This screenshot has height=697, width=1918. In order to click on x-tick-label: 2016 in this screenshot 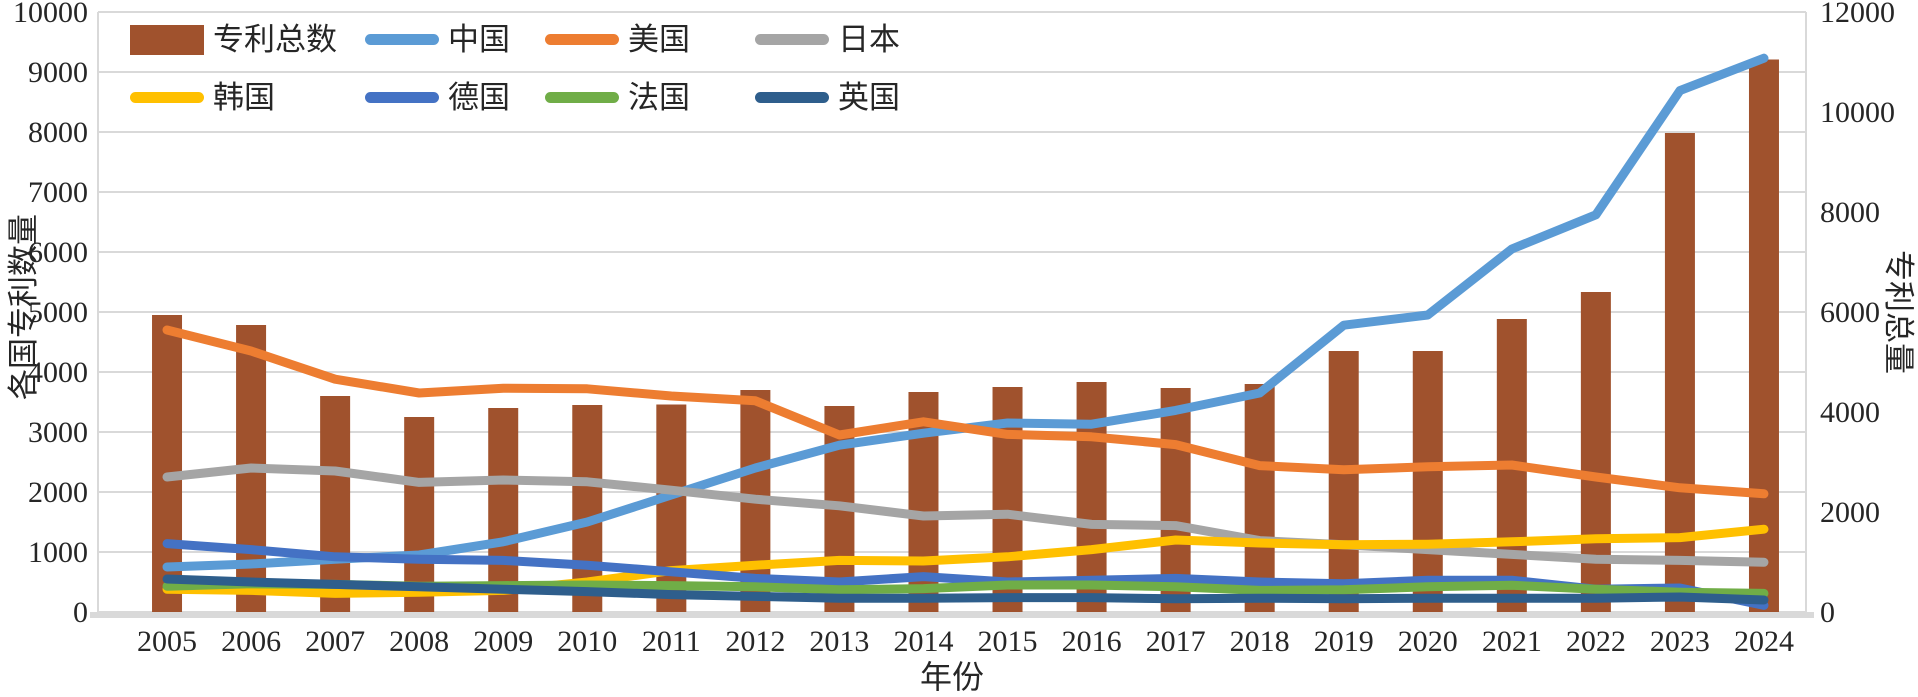, I will do `click(1092, 641)`.